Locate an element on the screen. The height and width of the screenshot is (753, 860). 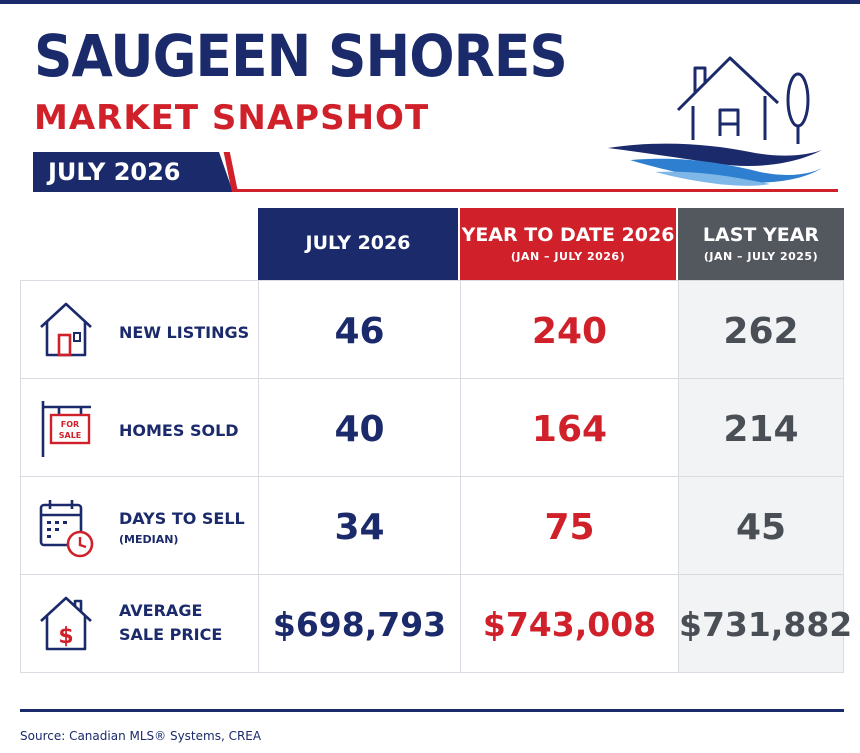
ytd-cell: 164 is located at coordinates (569, 427).